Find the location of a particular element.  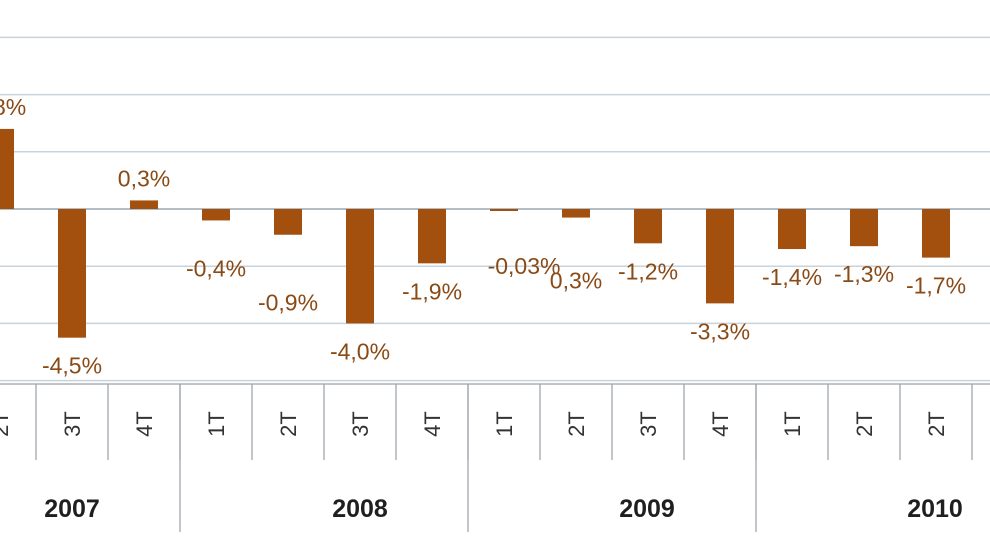

data-label: -0,4% is located at coordinates (216, 268).